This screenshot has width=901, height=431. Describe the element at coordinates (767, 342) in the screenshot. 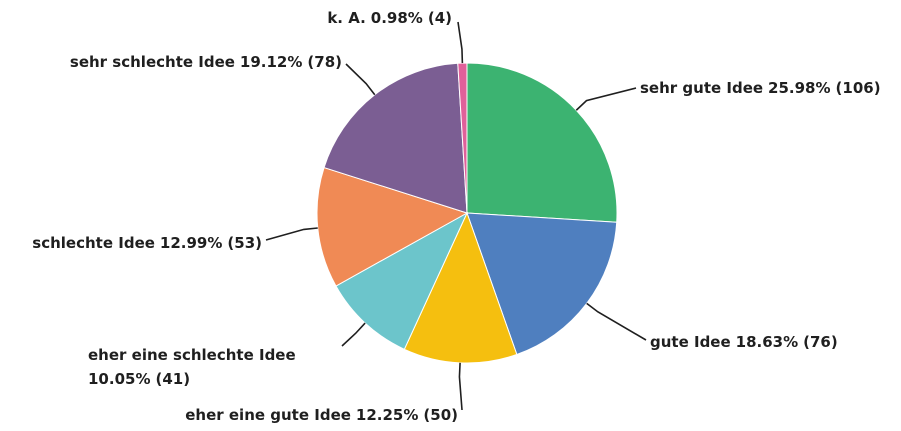

I see `label-value: 18.63%` at that location.